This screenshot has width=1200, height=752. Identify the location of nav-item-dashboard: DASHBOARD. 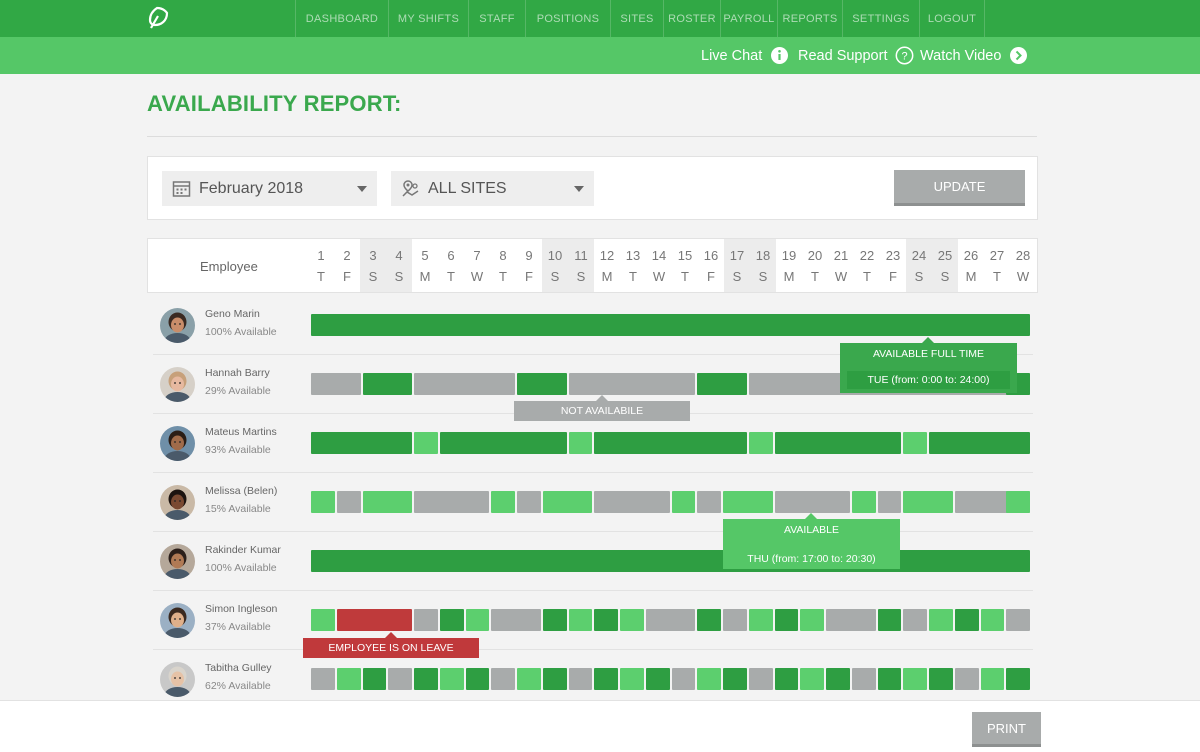
(341, 18).